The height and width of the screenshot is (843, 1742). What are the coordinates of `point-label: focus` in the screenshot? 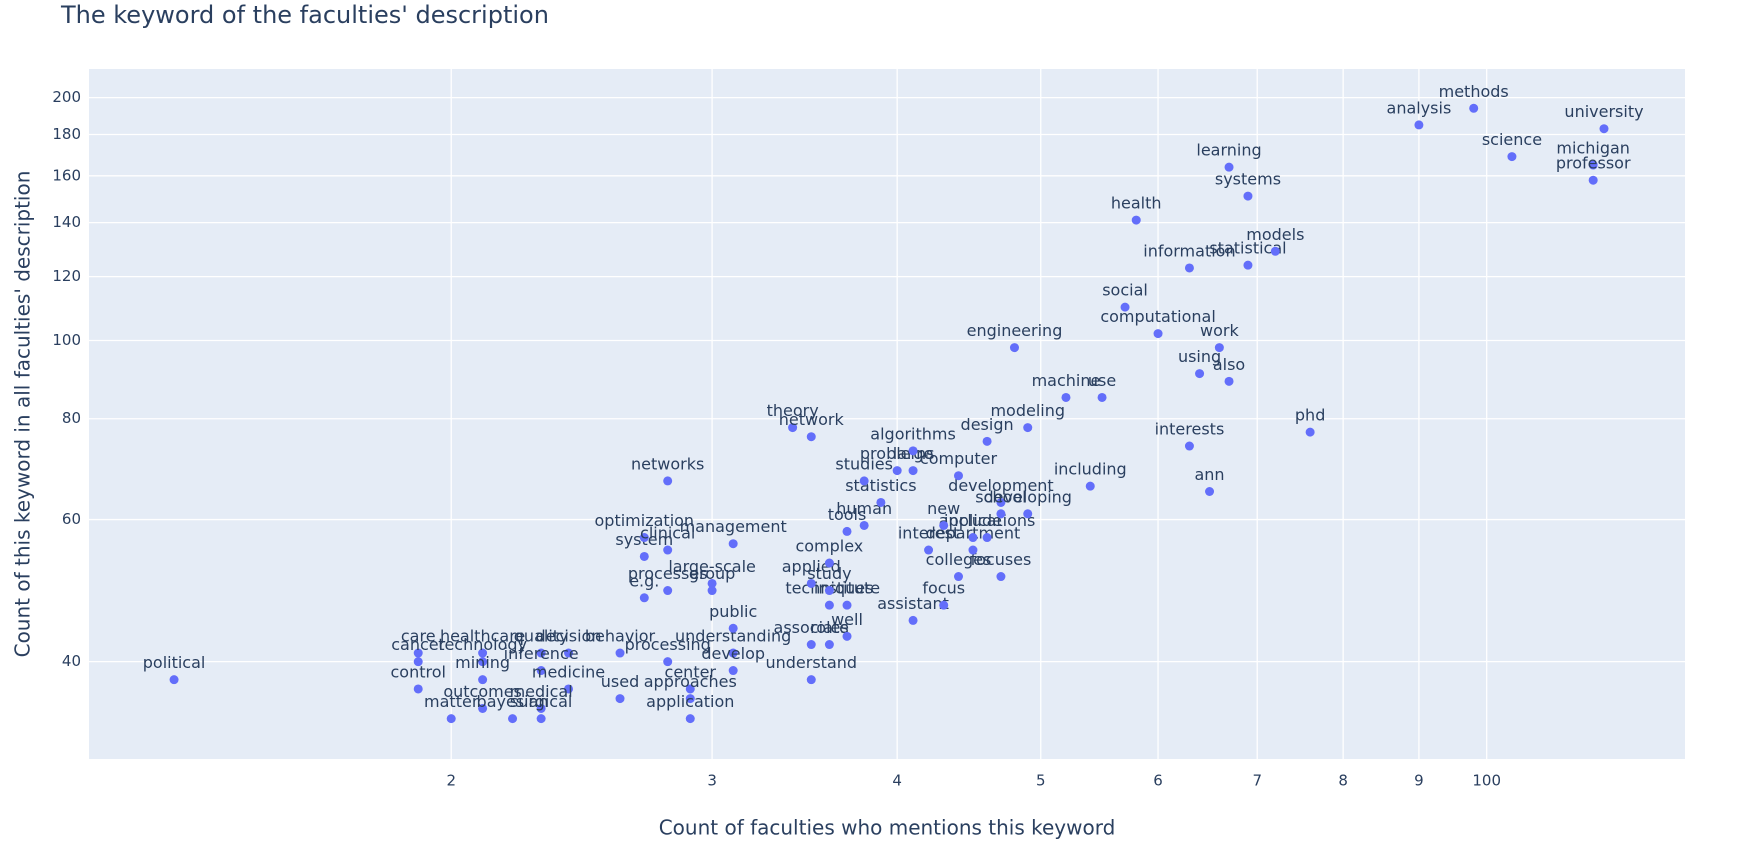 It's located at (943, 588).